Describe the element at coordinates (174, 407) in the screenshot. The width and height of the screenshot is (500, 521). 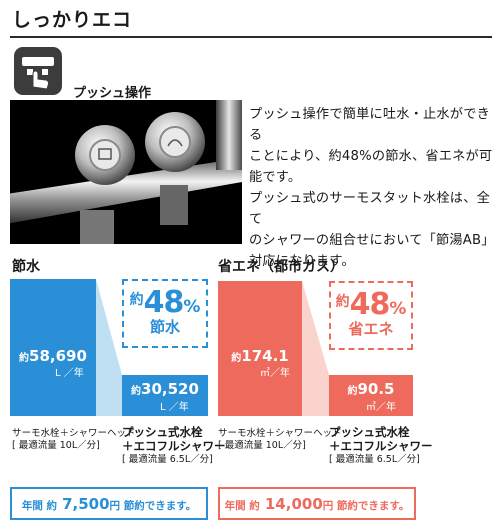
I see `water-after-unit: L ／年` at that location.